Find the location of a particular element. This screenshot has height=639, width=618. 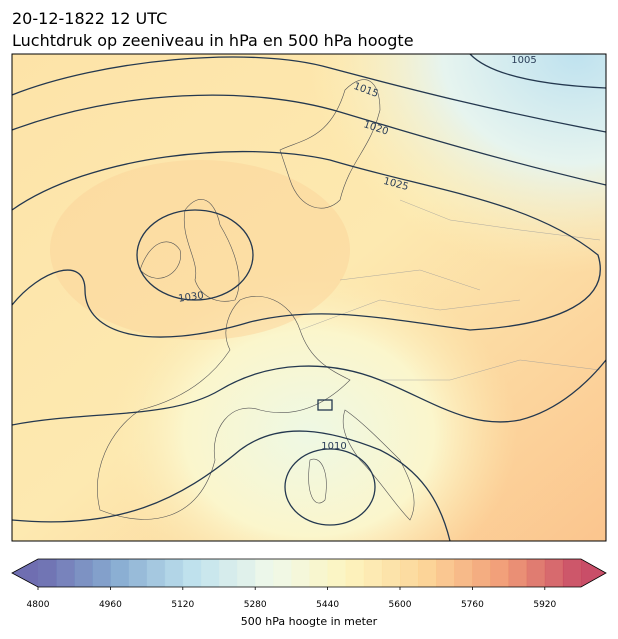

colorbar-tick-label: 5600 is located at coordinates (400, 605).